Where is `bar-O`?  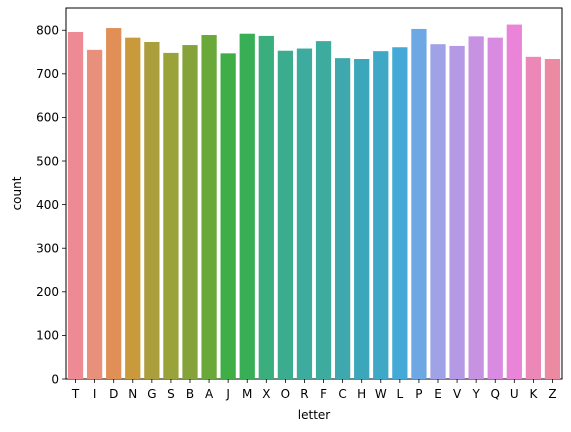 bar-O is located at coordinates (285, 214).